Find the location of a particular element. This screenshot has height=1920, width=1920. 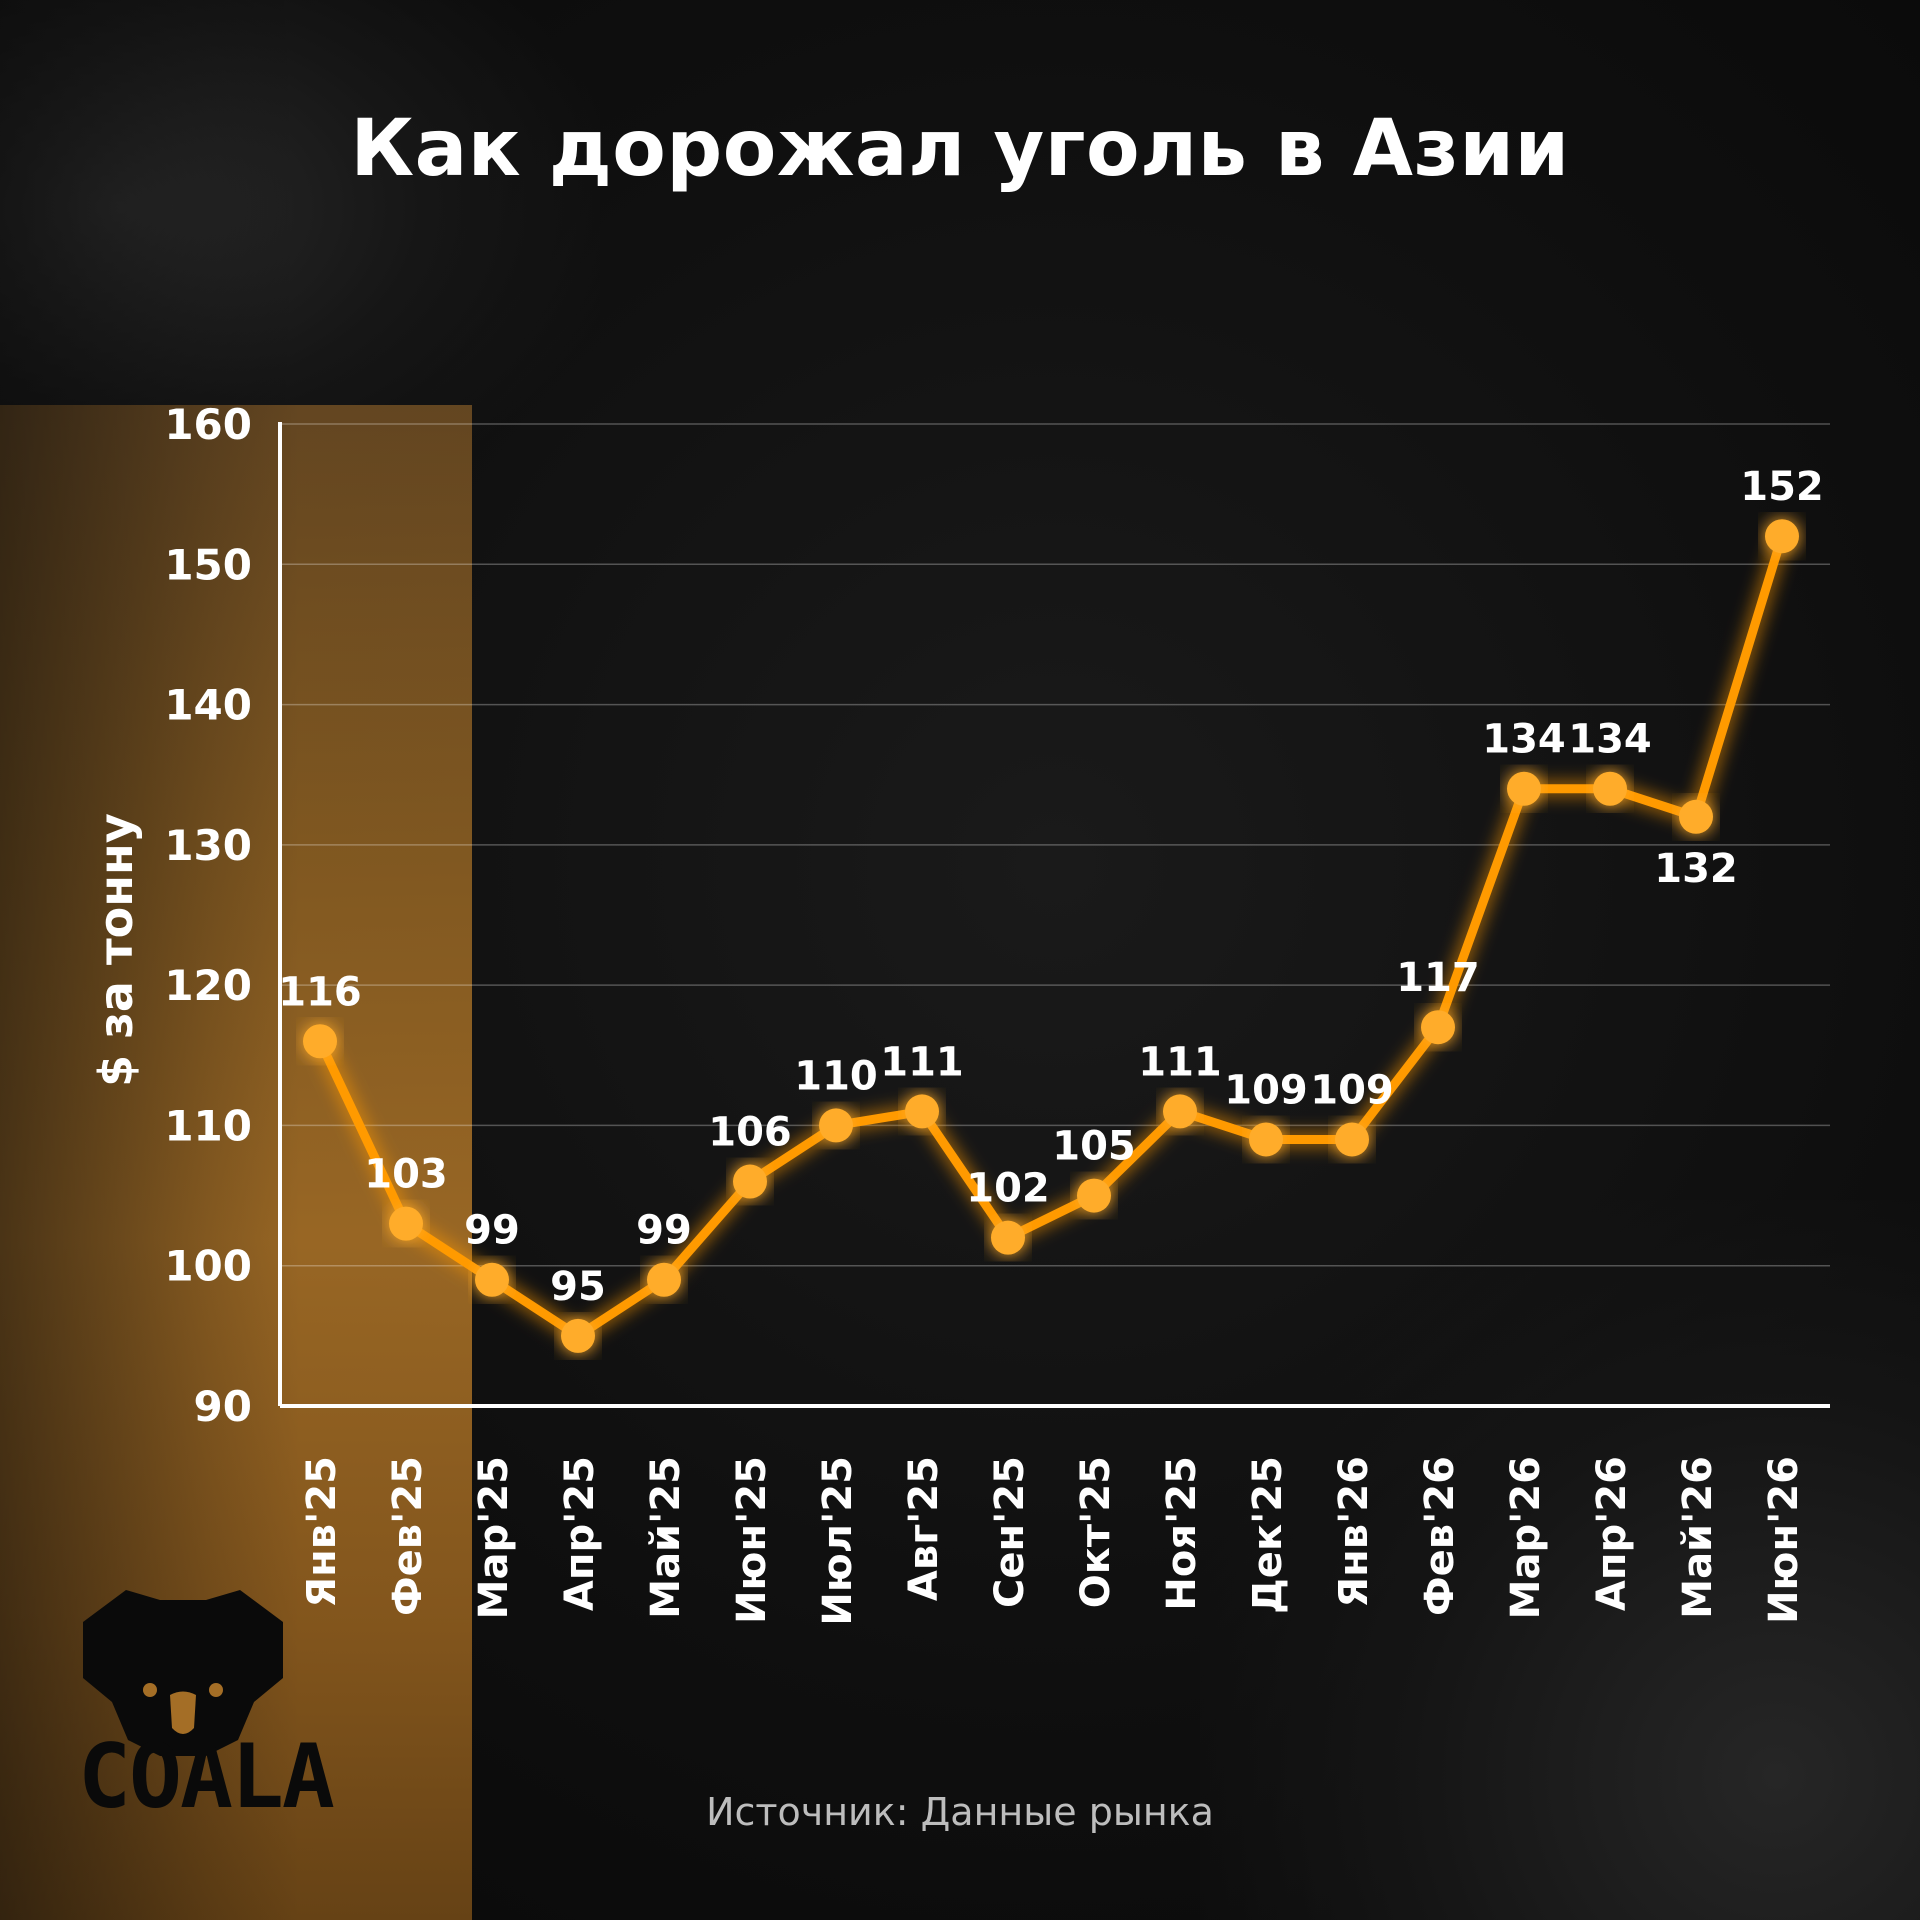

x-tick-label: Фев'26 is located at coordinates (1440, 1536).